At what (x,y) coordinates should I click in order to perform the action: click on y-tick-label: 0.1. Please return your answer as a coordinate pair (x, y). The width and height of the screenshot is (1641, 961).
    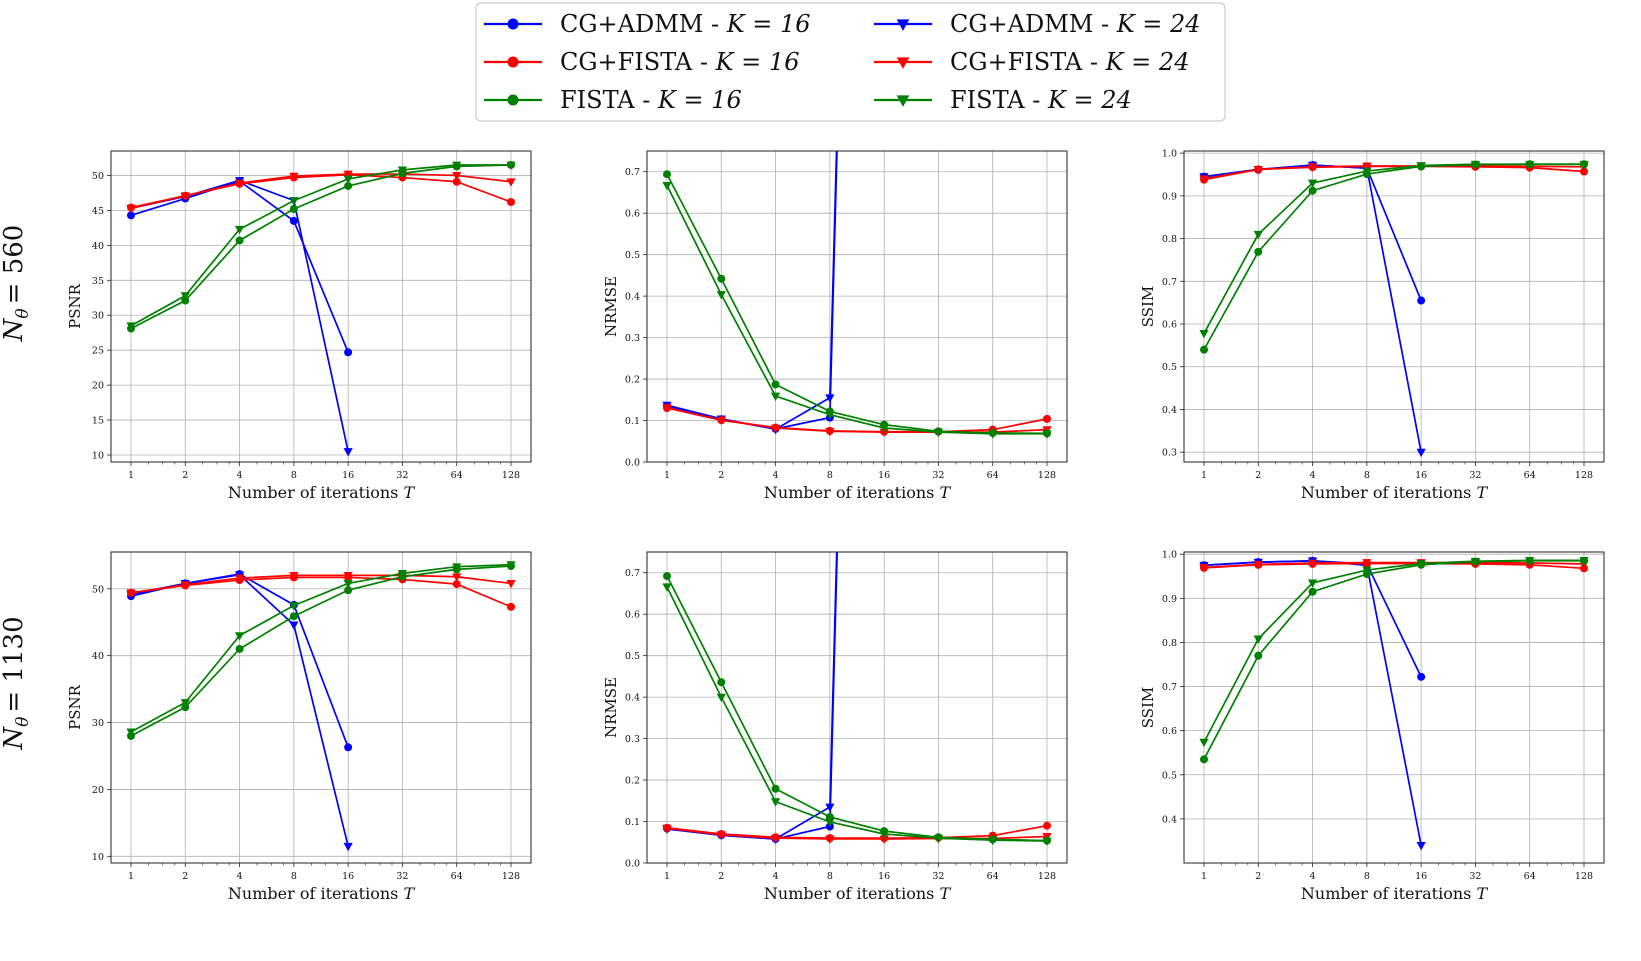
    Looking at the image, I should click on (632, 822).